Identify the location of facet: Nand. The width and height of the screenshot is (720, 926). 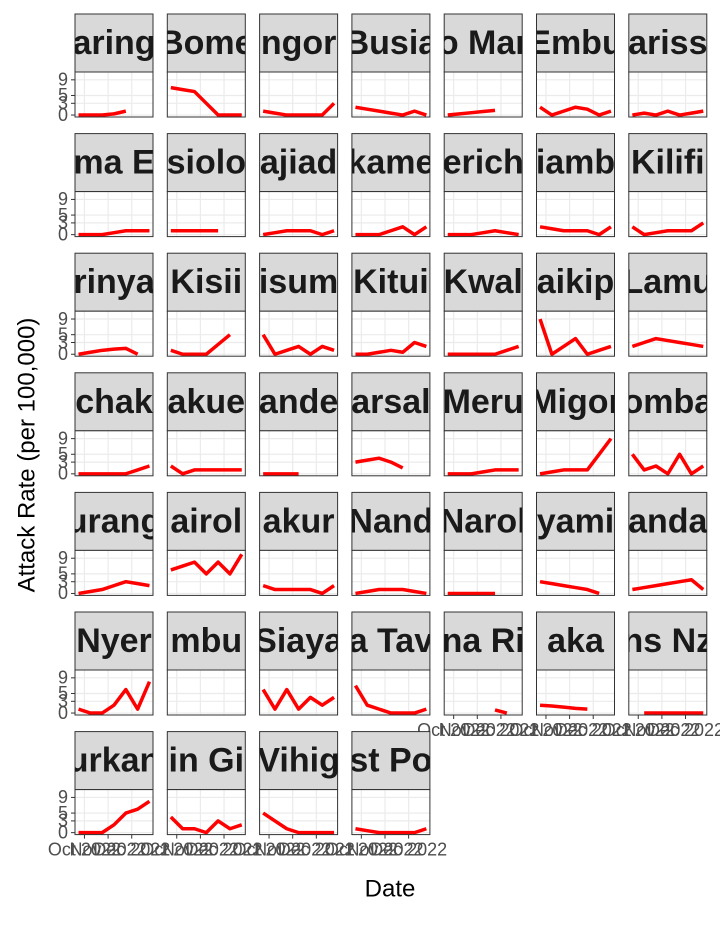
(391, 543).